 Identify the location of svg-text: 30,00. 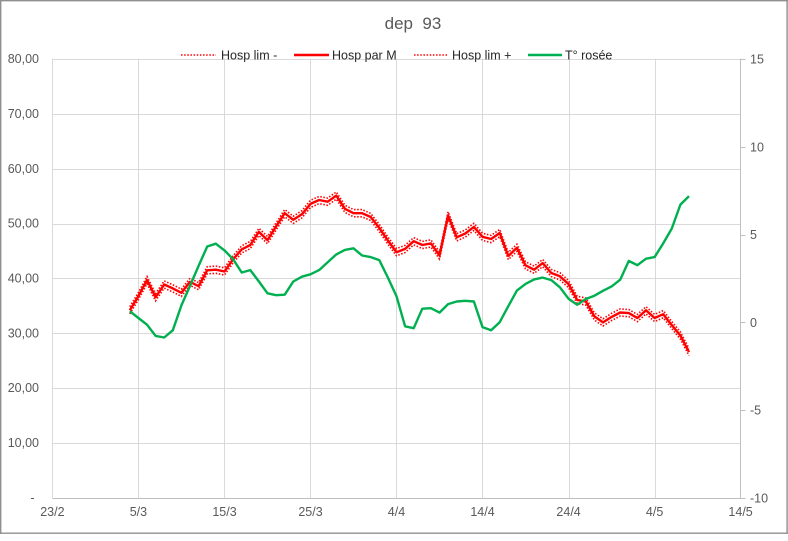
(23, 333).